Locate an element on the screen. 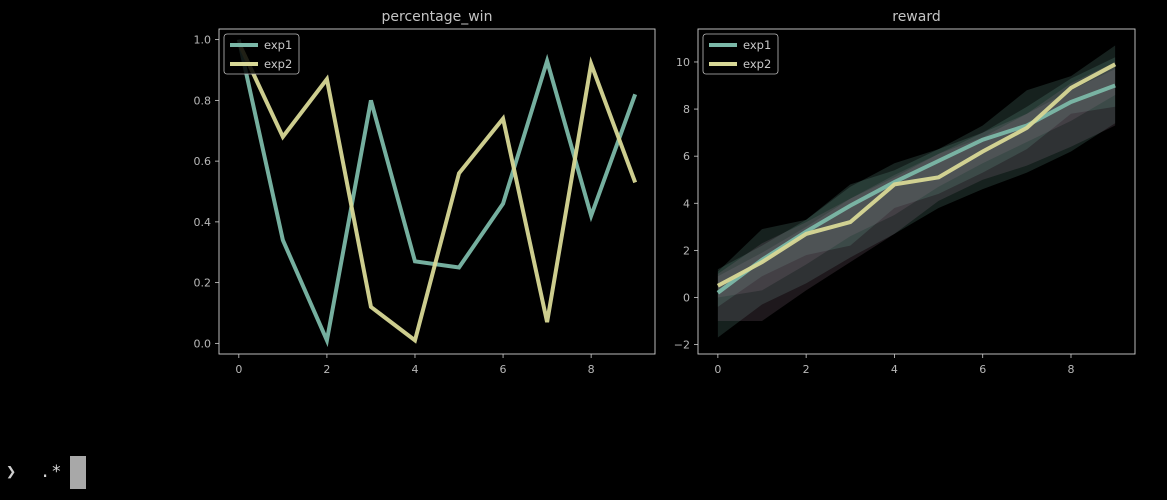 This screenshot has width=1167, height=500. chart-1-x-tick-label: 6 is located at coordinates (503, 369).